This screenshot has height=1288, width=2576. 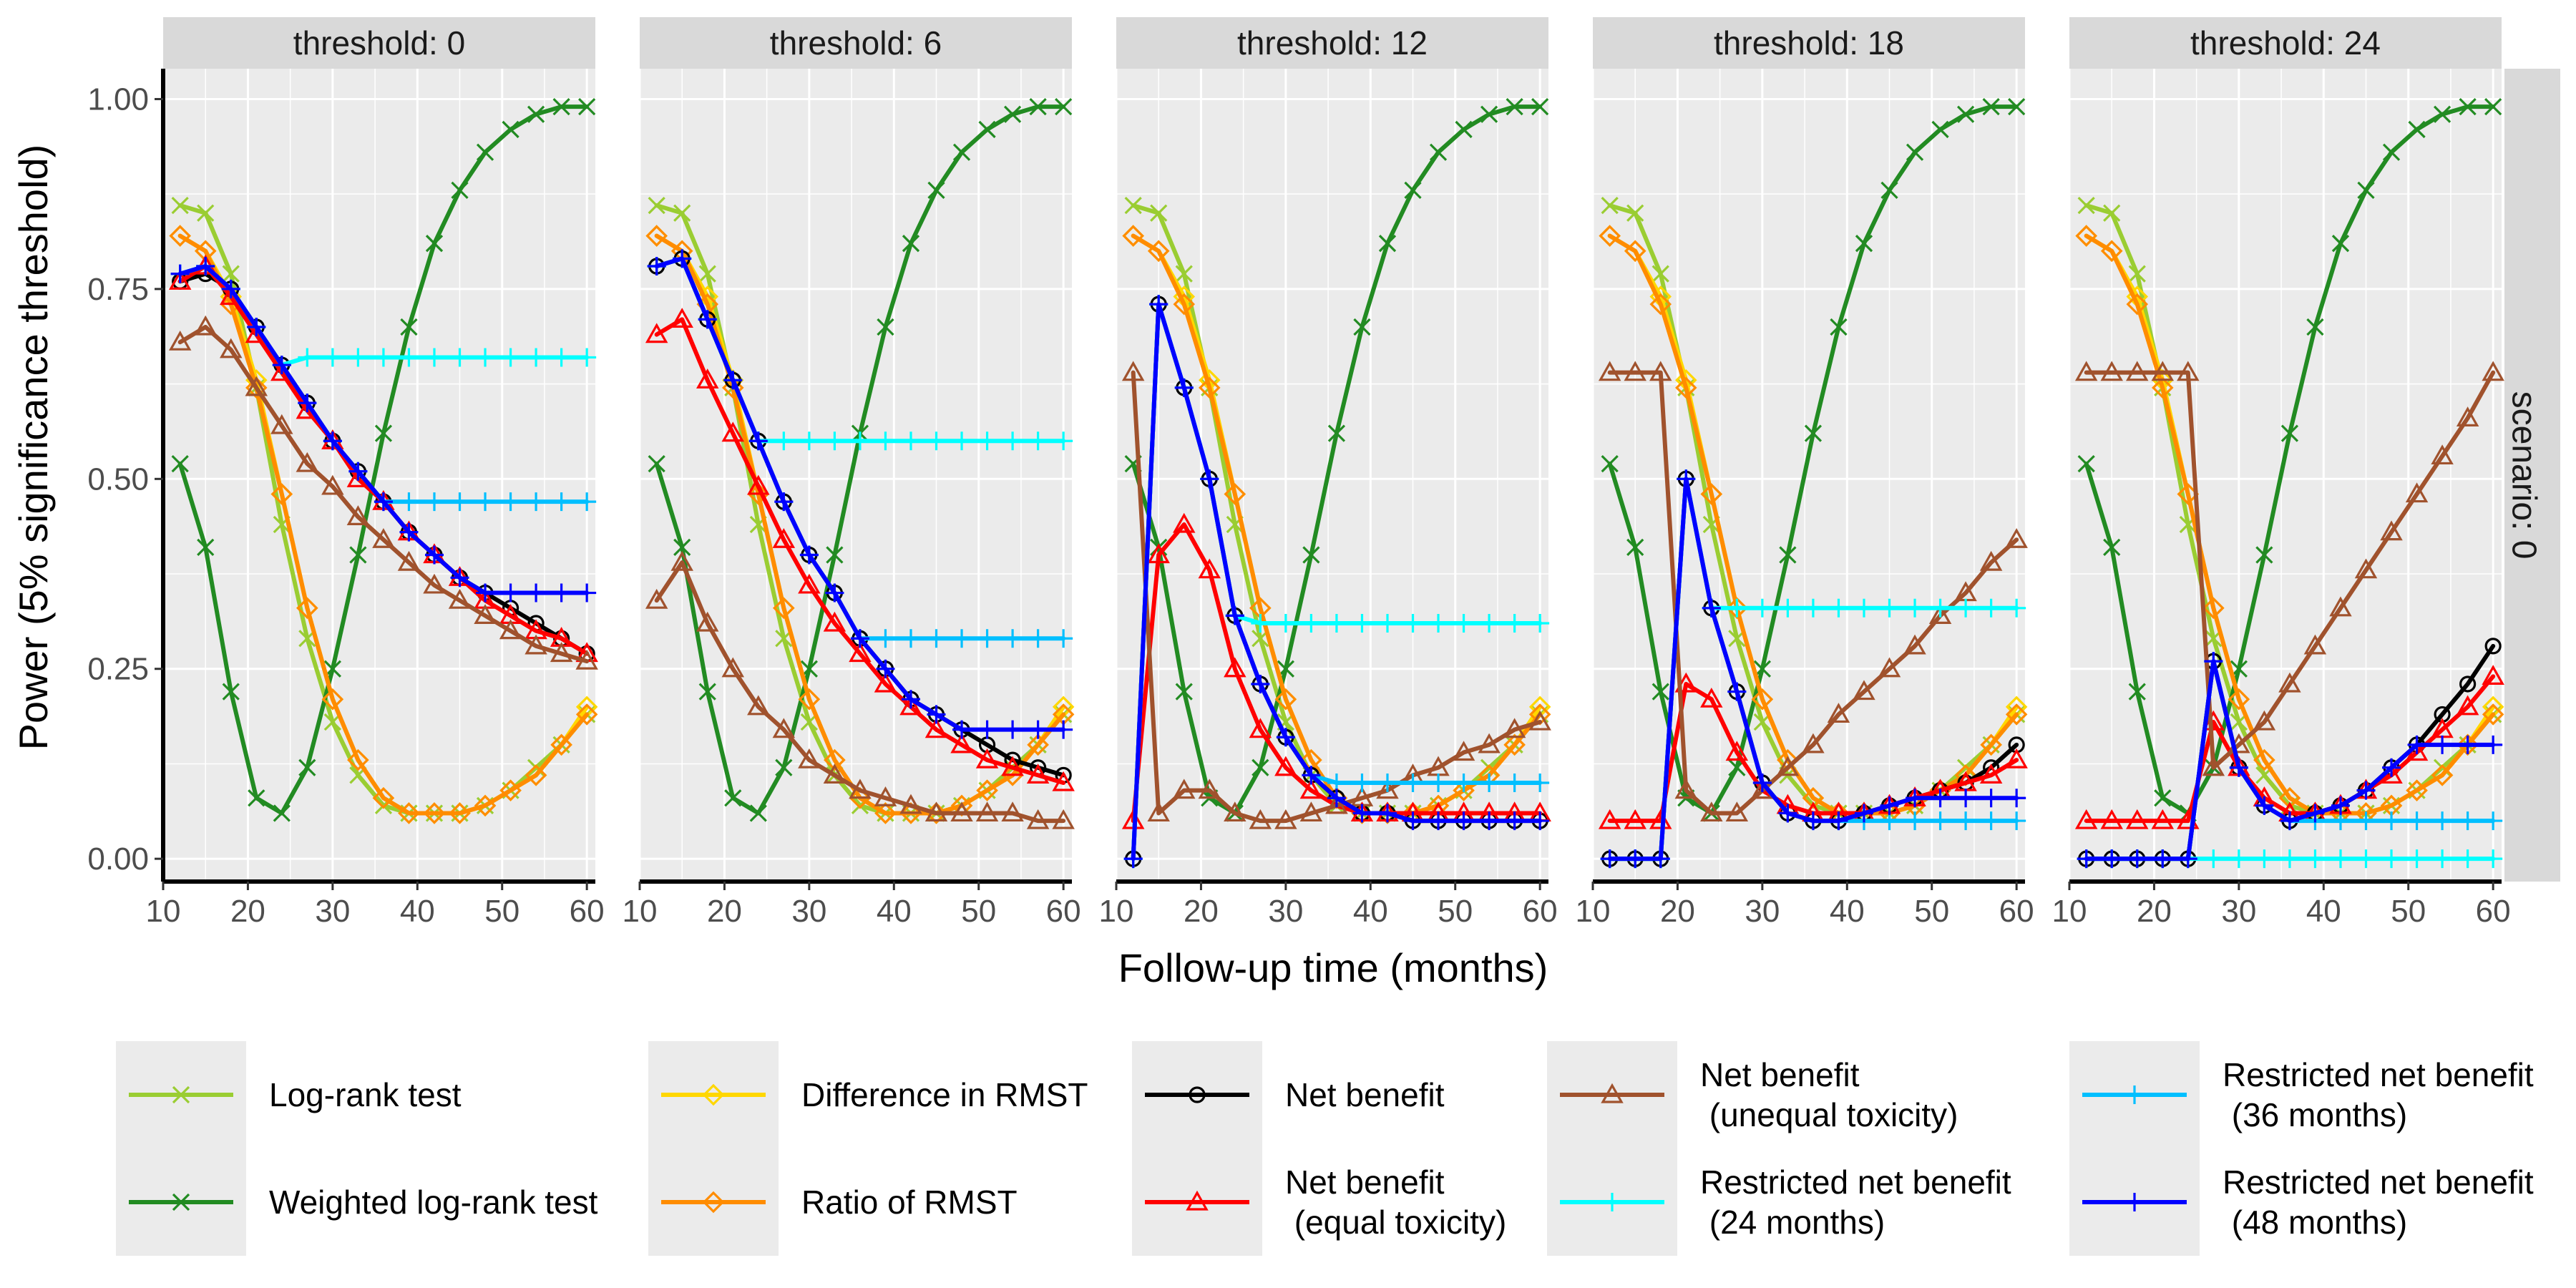 What do you see at coordinates (1395, 1202) in the screenshot?
I see `legend-label: Net benefit (equal toxicity)` at bounding box center [1395, 1202].